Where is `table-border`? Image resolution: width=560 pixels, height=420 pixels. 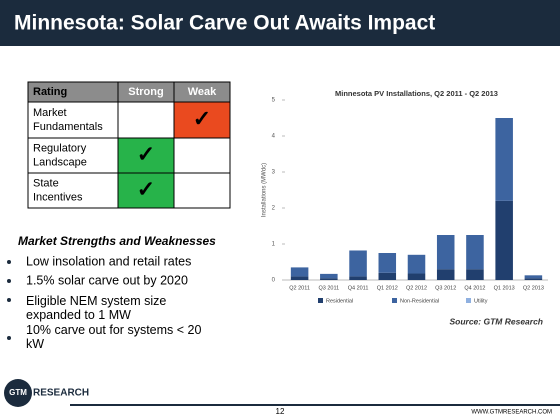
table-border is located at coordinates (129, 145).